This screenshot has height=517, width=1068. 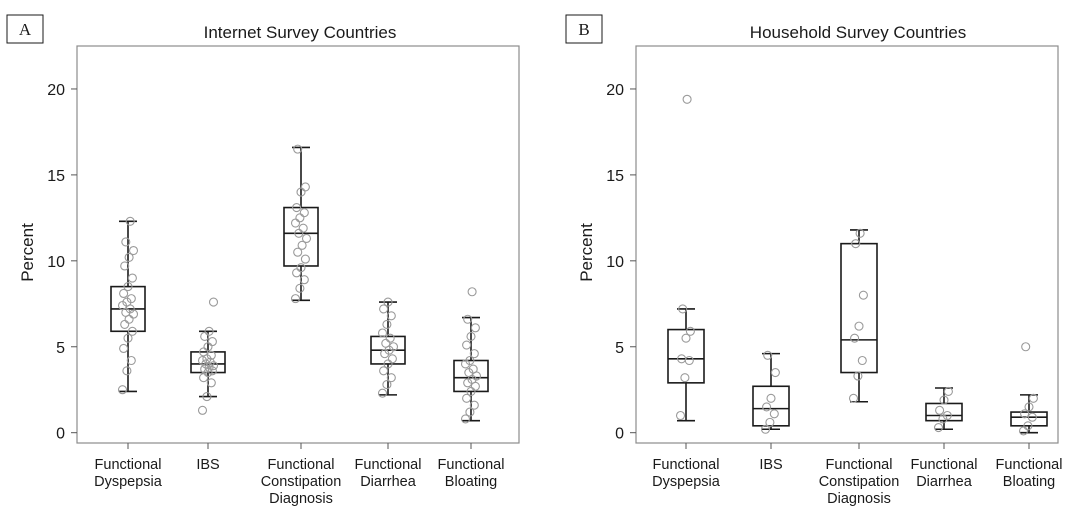 What do you see at coordinates (300, 32) in the screenshot?
I see `chart-title: Internet Survey Countries` at bounding box center [300, 32].